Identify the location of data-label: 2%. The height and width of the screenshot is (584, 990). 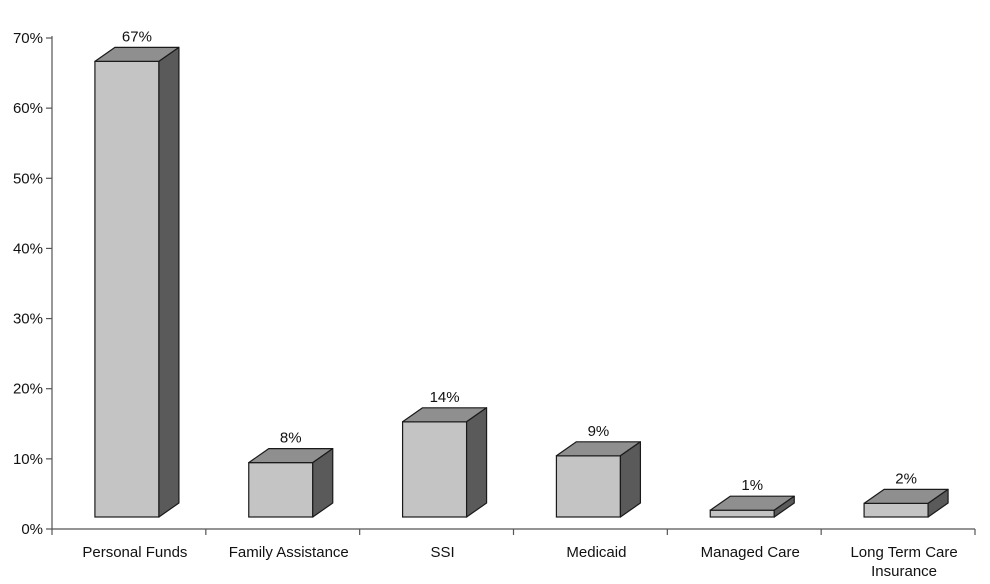
(906, 478).